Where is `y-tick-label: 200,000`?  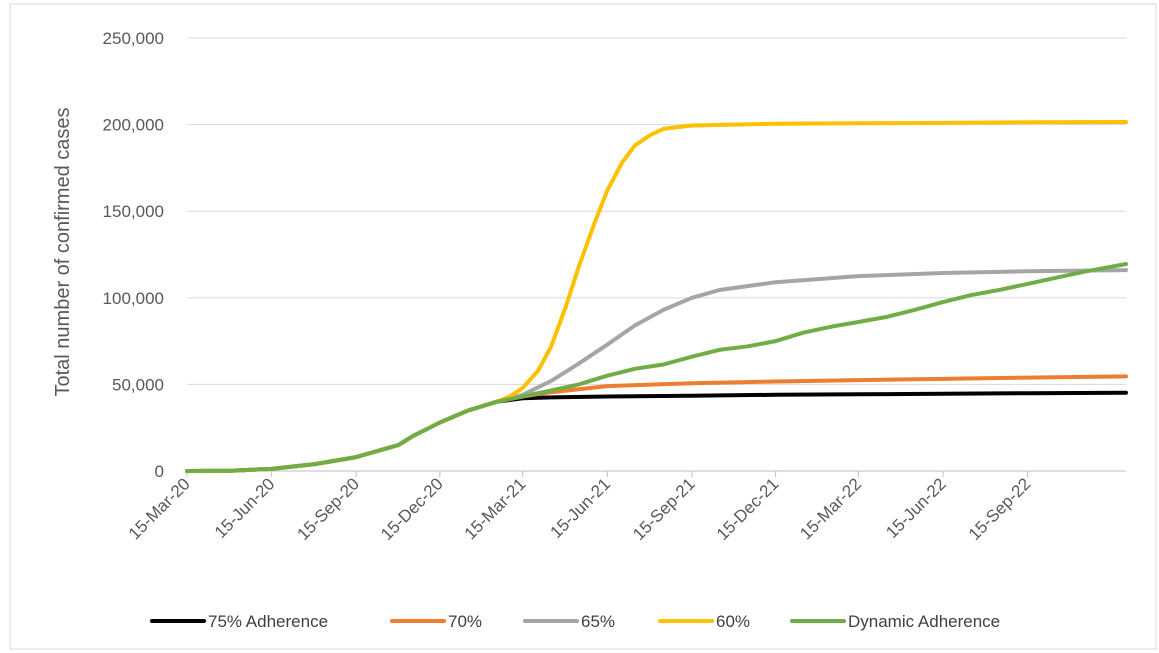 y-tick-label: 200,000 is located at coordinates (133, 125).